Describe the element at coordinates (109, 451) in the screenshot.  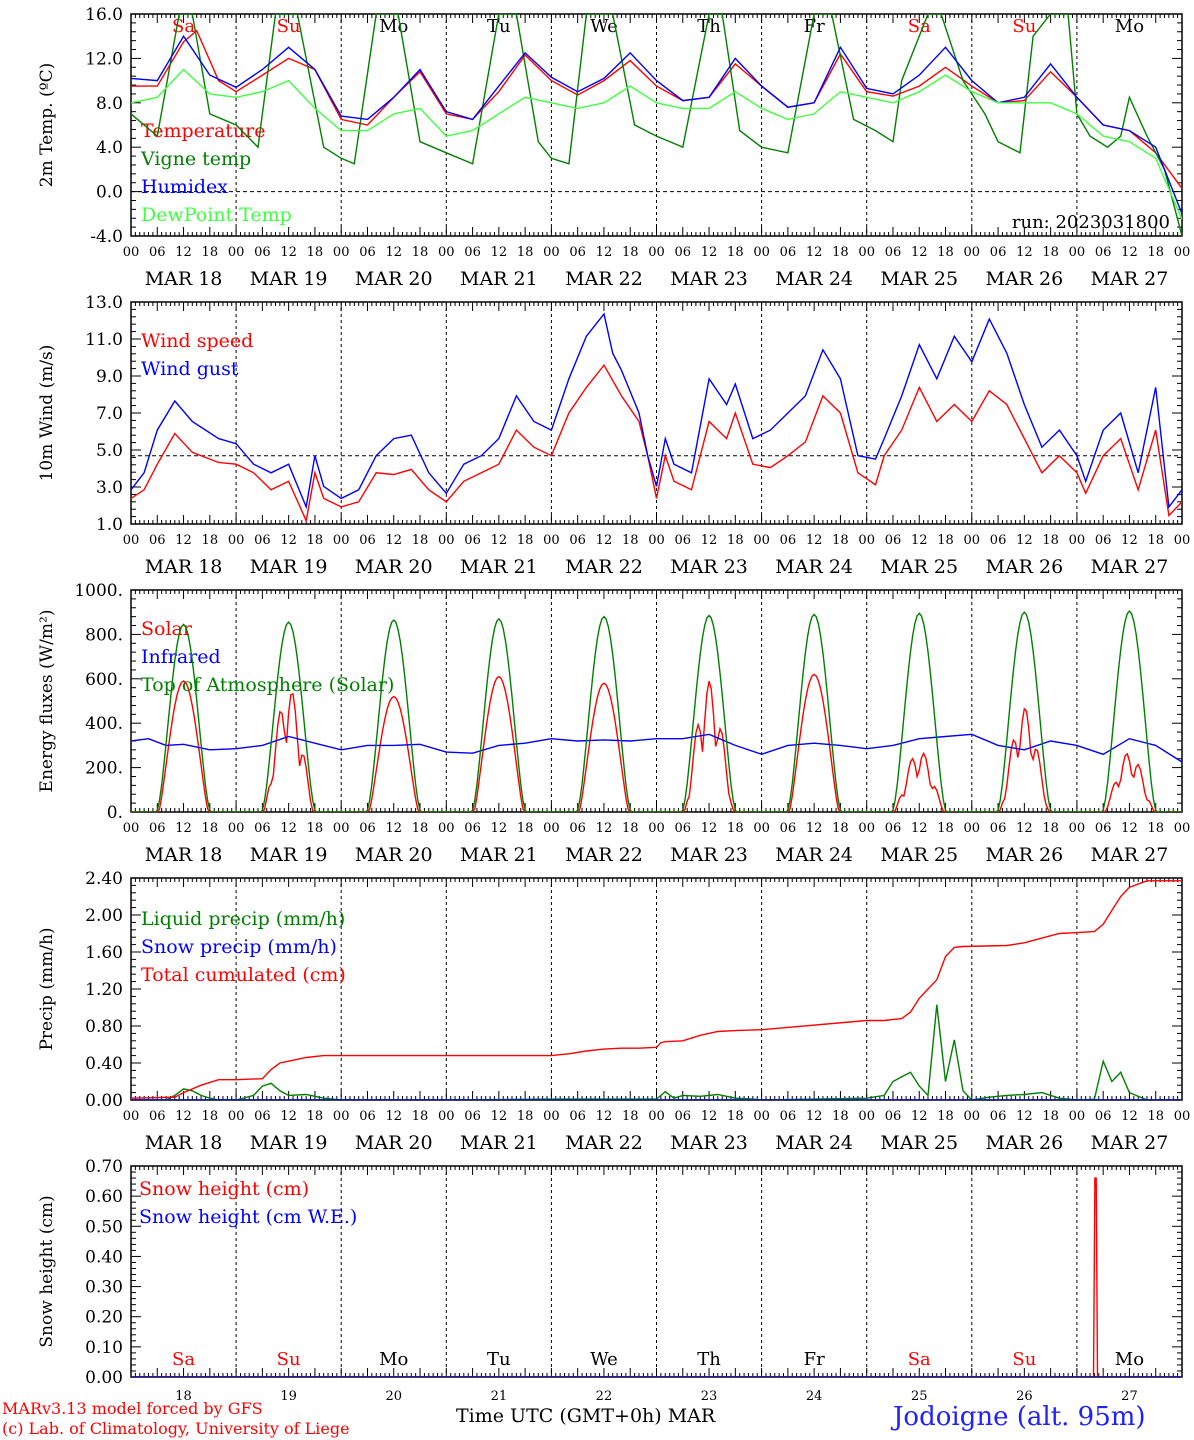
I see `y-tick-label: 5.0` at that location.